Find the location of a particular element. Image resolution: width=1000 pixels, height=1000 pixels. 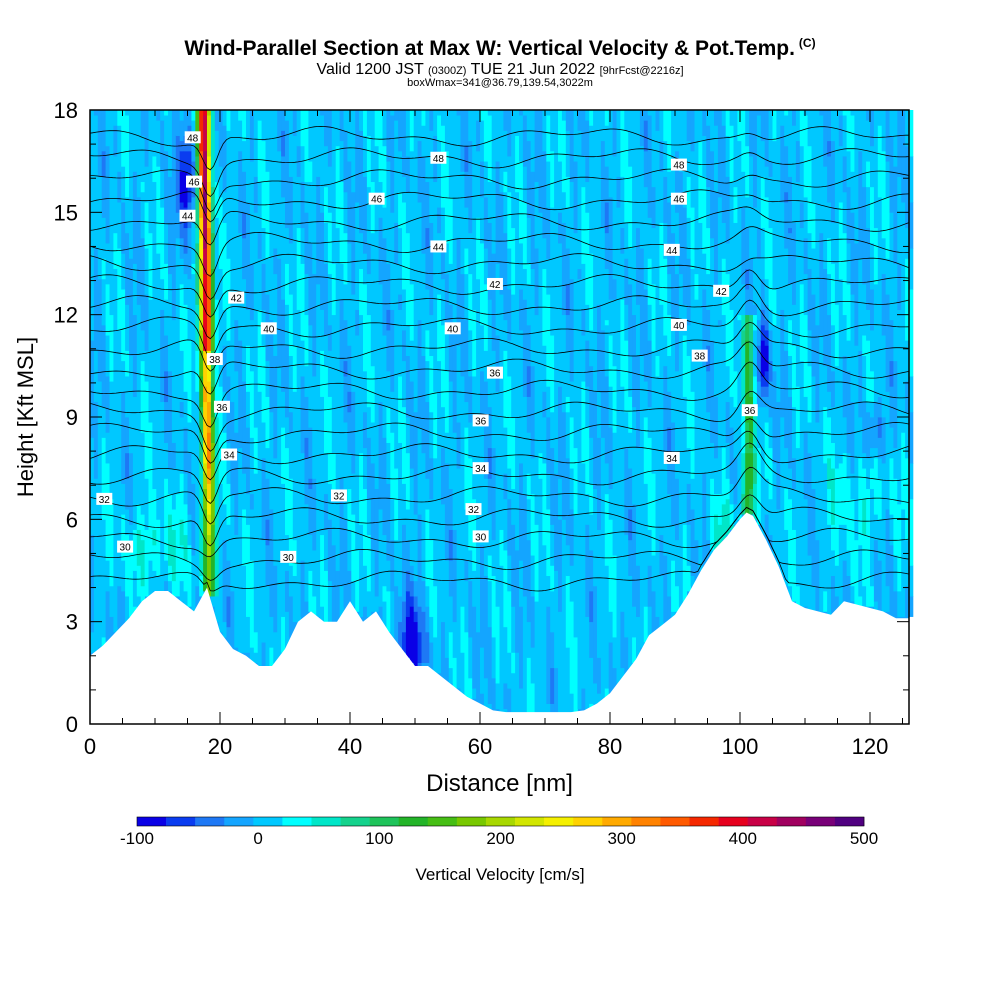

title-copyright: (C) is located at coordinates (807, 43).